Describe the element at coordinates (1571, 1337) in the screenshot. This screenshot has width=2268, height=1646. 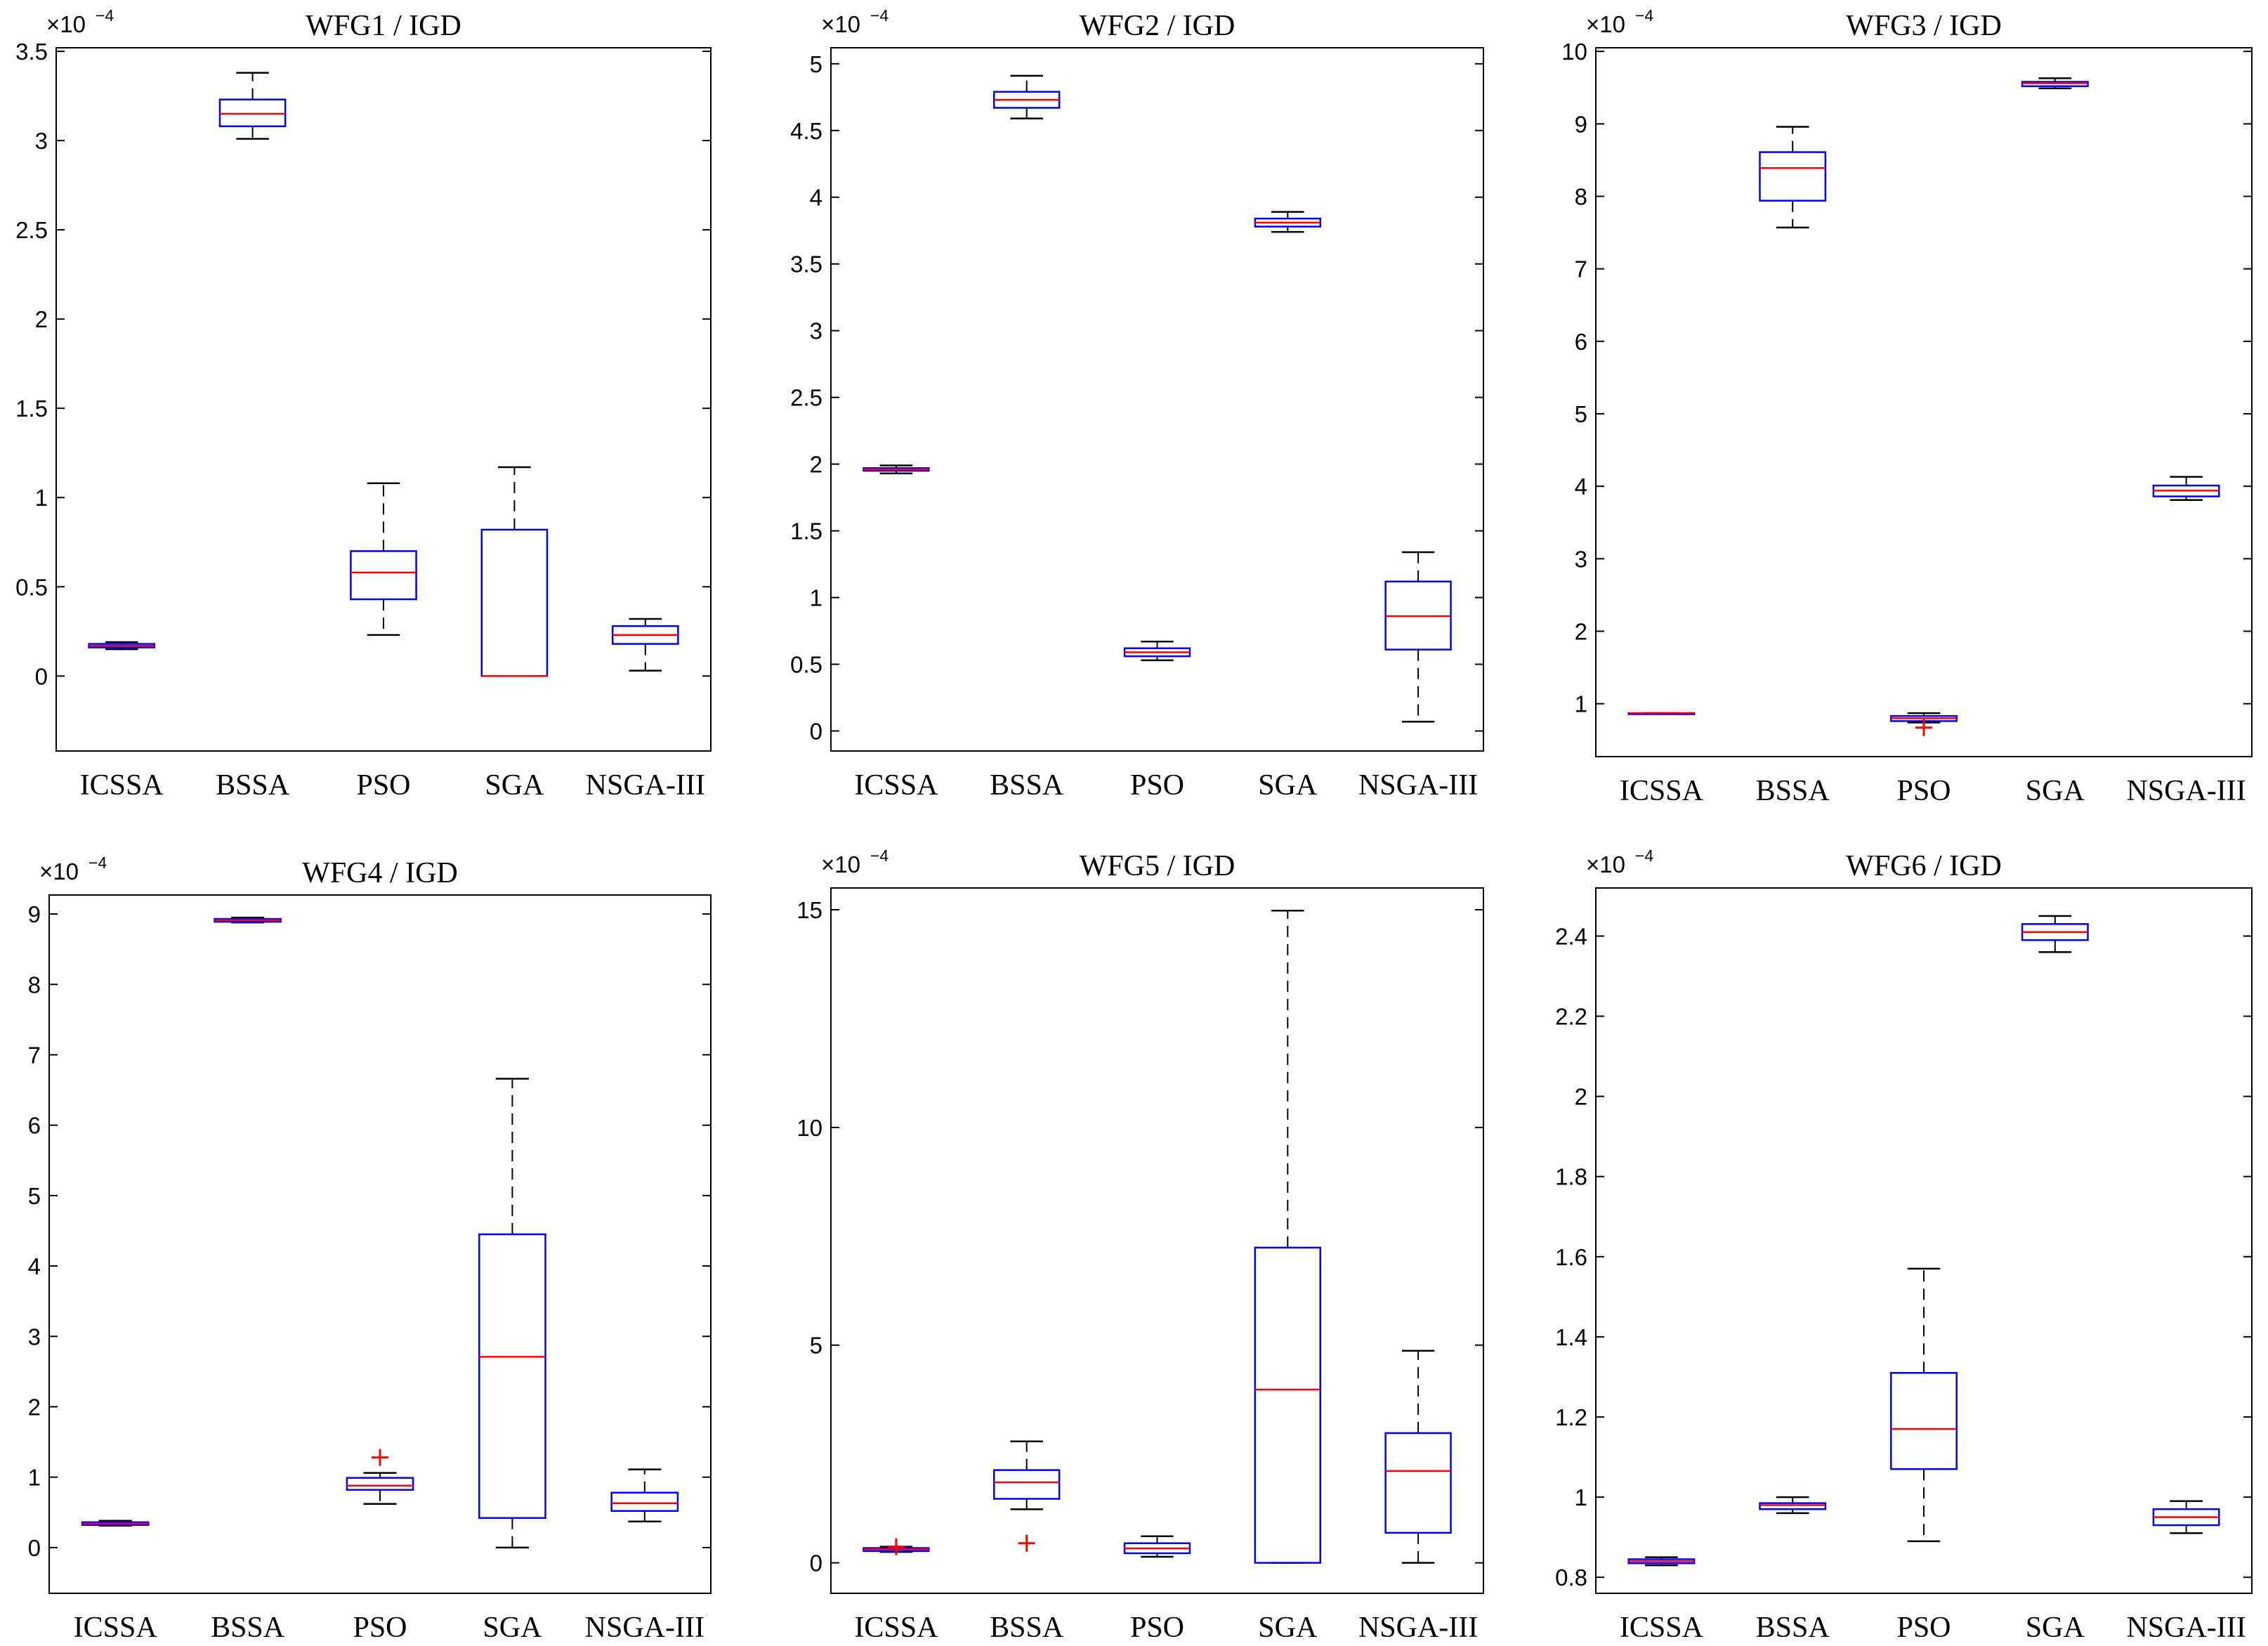
I see `y-tick-label: 1.4` at that location.